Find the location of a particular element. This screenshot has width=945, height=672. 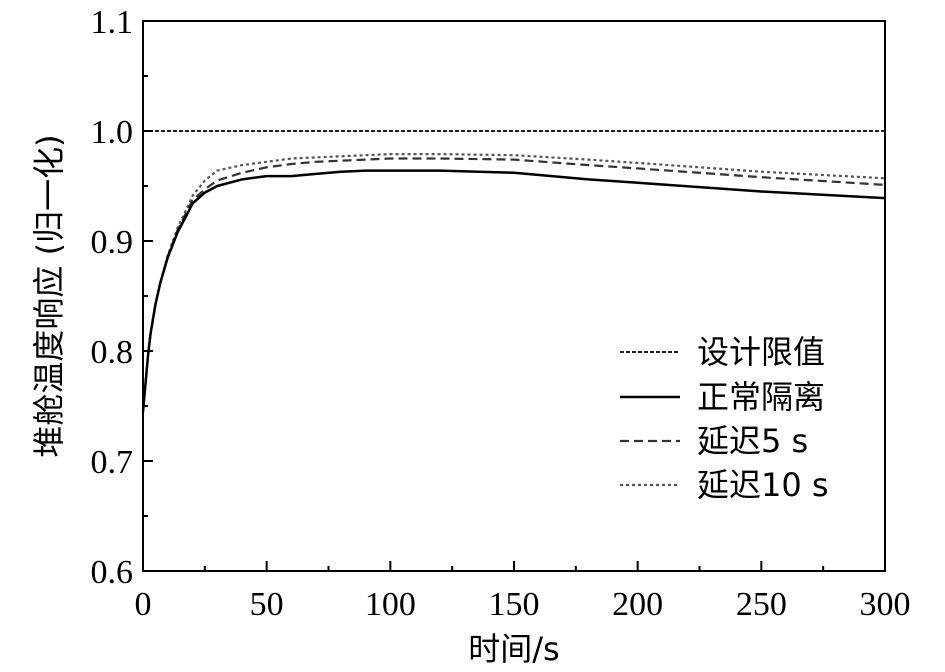

legend-label: 延迟10 s is located at coordinates (763, 485).